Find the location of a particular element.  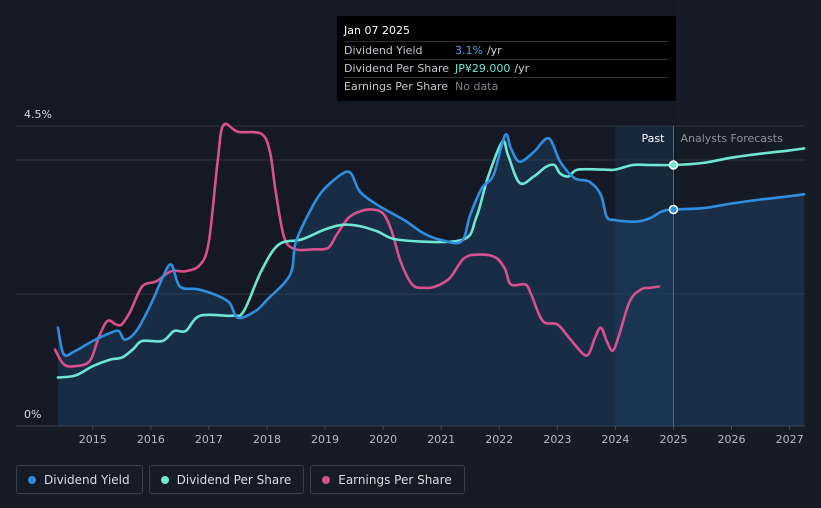

x-tick-label: 2018 is located at coordinates (267, 439).